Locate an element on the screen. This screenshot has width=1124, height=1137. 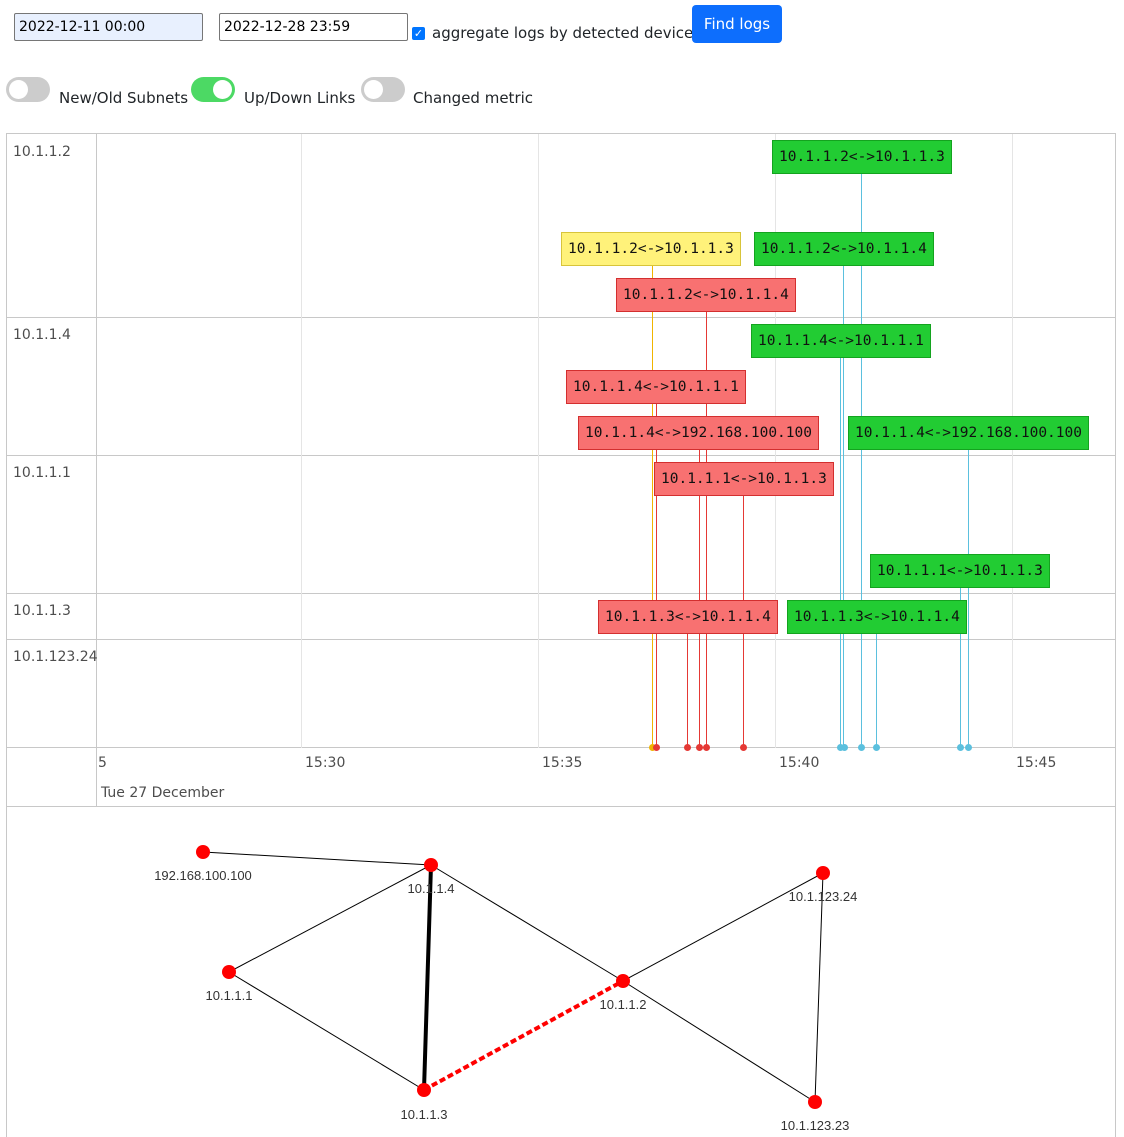
node-label: 10.1.1.4 is located at coordinates (431, 888).